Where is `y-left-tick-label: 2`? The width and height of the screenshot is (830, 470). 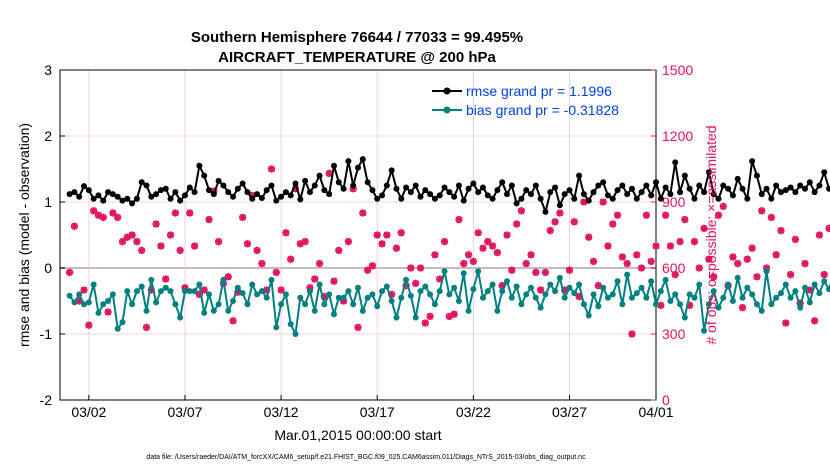
y-left-tick-label: 2 is located at coordinates (48, 136).